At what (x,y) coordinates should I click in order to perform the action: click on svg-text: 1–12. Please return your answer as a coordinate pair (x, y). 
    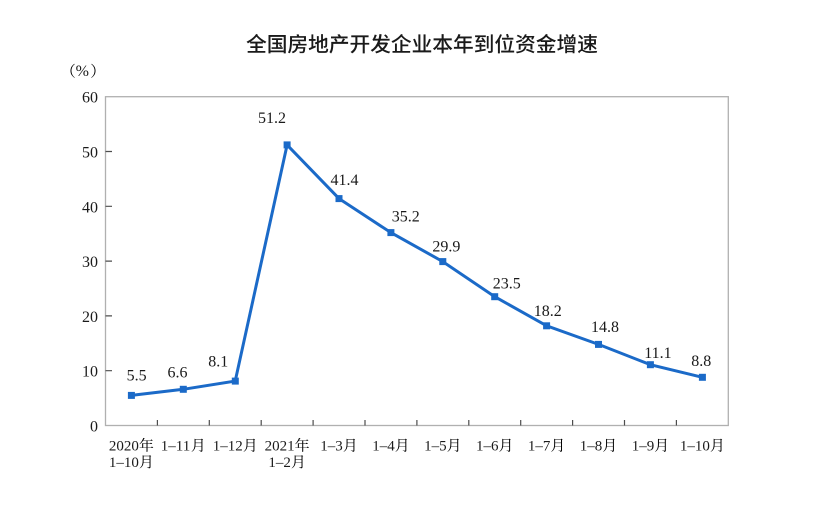
    Looking at the image, I should click on (228, 447).